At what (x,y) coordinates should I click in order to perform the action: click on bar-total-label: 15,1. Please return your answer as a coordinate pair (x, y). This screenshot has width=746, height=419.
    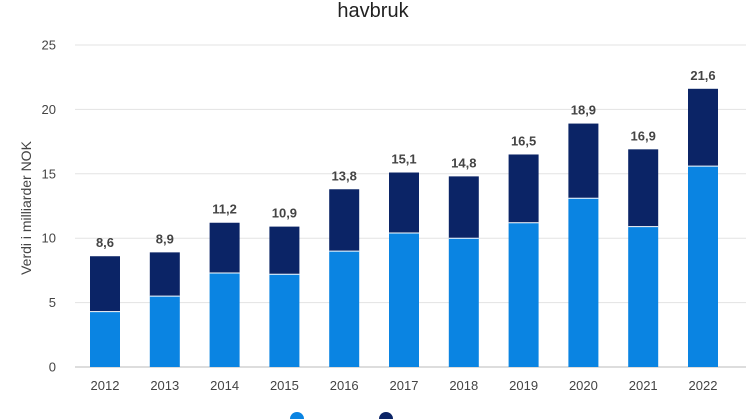
    Looking at the image, I should click on (403, 159).